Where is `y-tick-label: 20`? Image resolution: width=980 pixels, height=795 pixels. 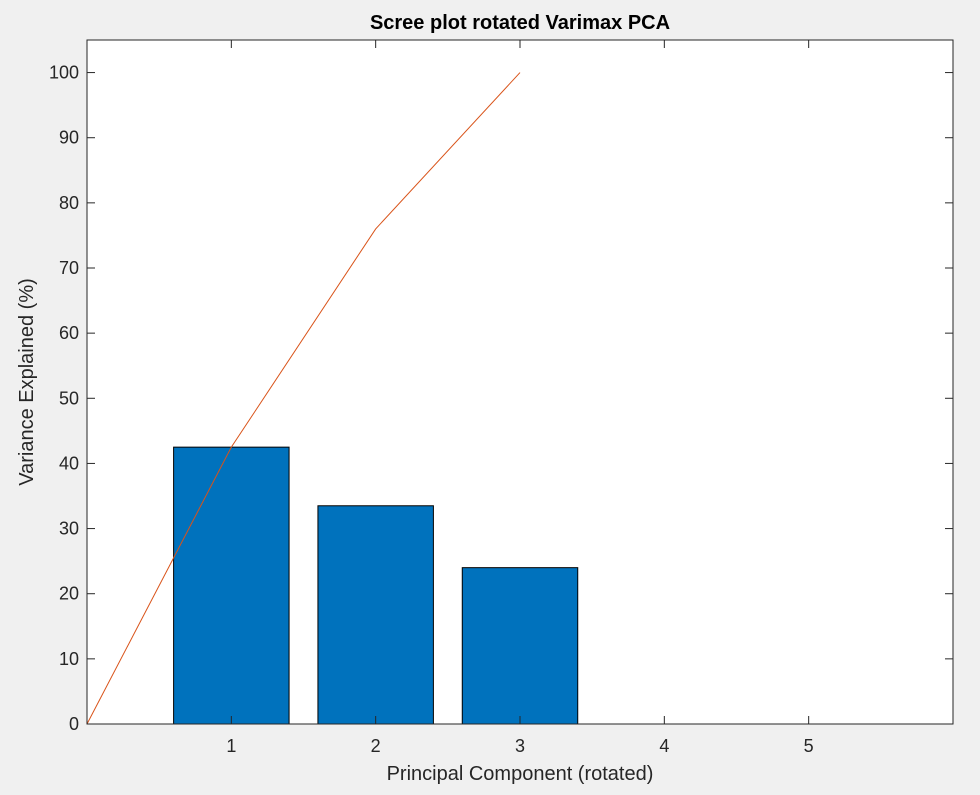
y-tick-label: 20 is located at coordinates (69, 594).